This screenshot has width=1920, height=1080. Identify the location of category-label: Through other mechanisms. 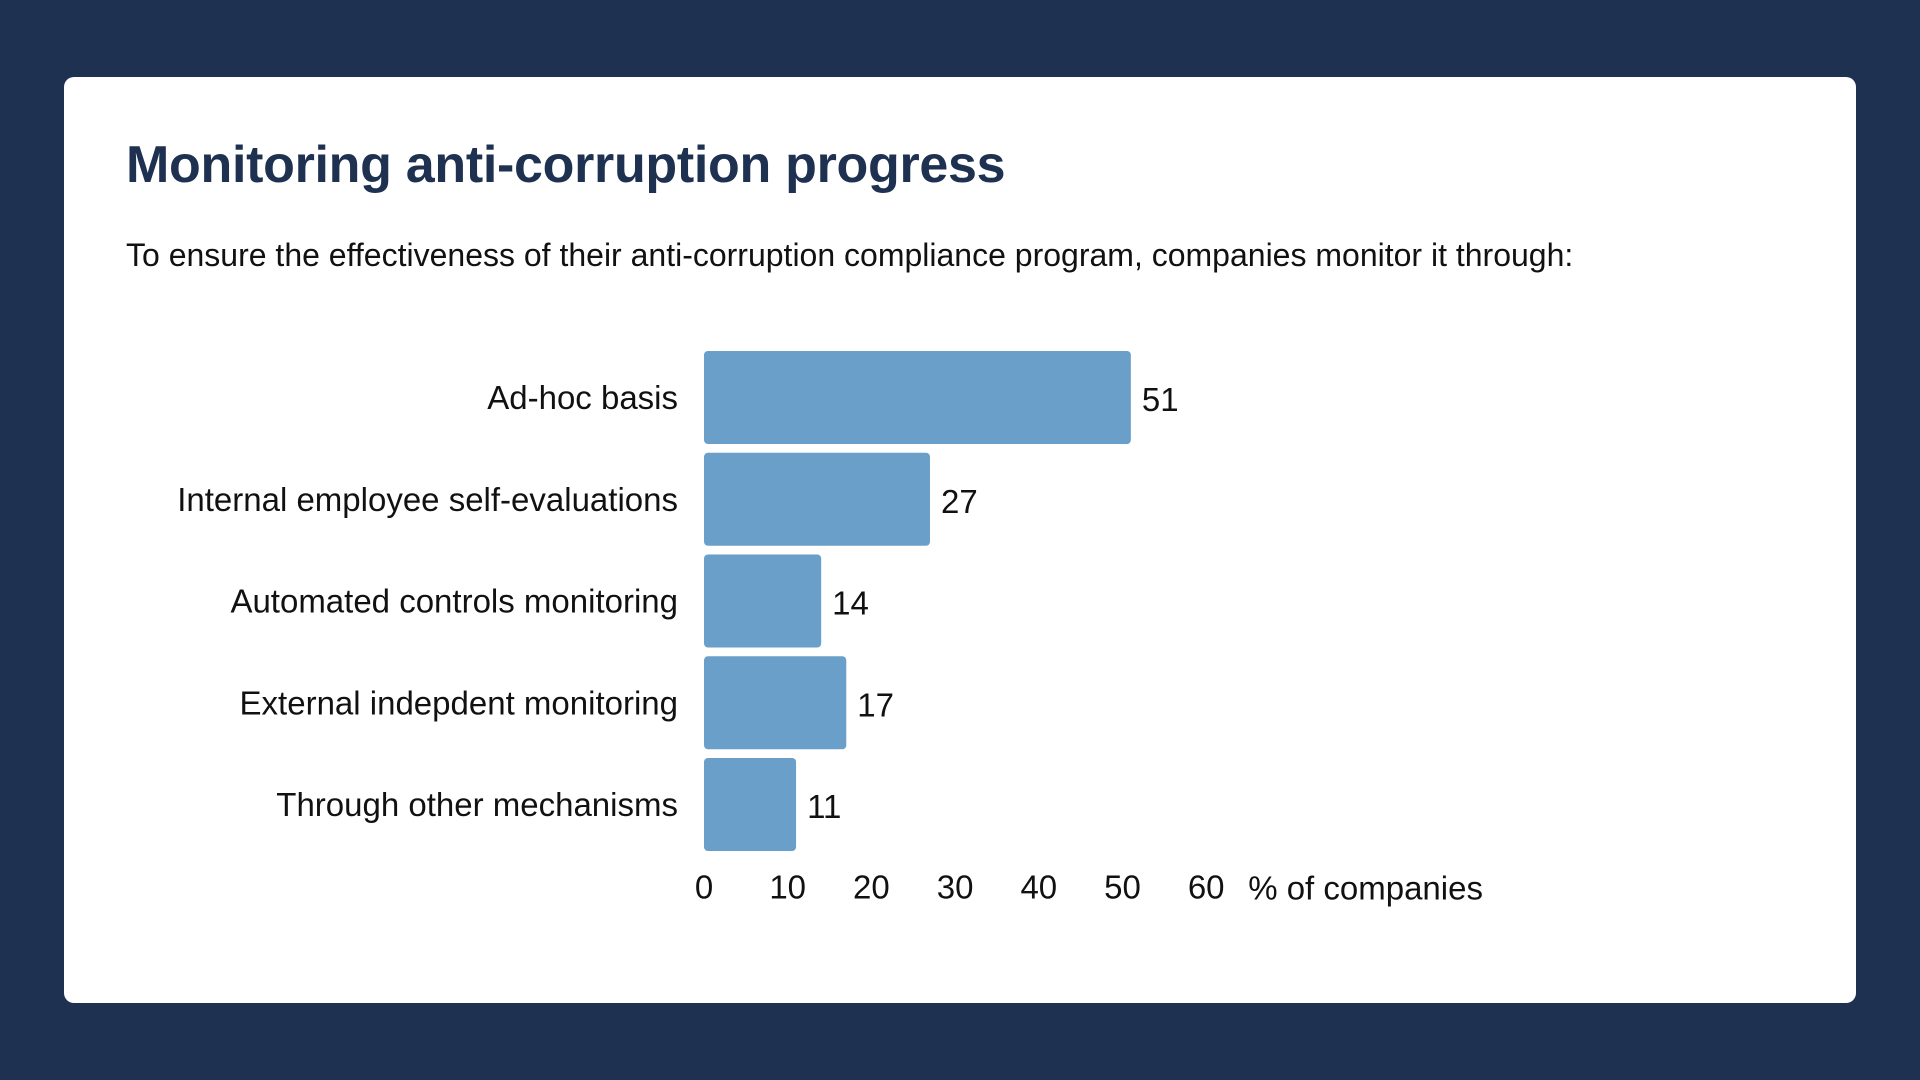
(477, 804).